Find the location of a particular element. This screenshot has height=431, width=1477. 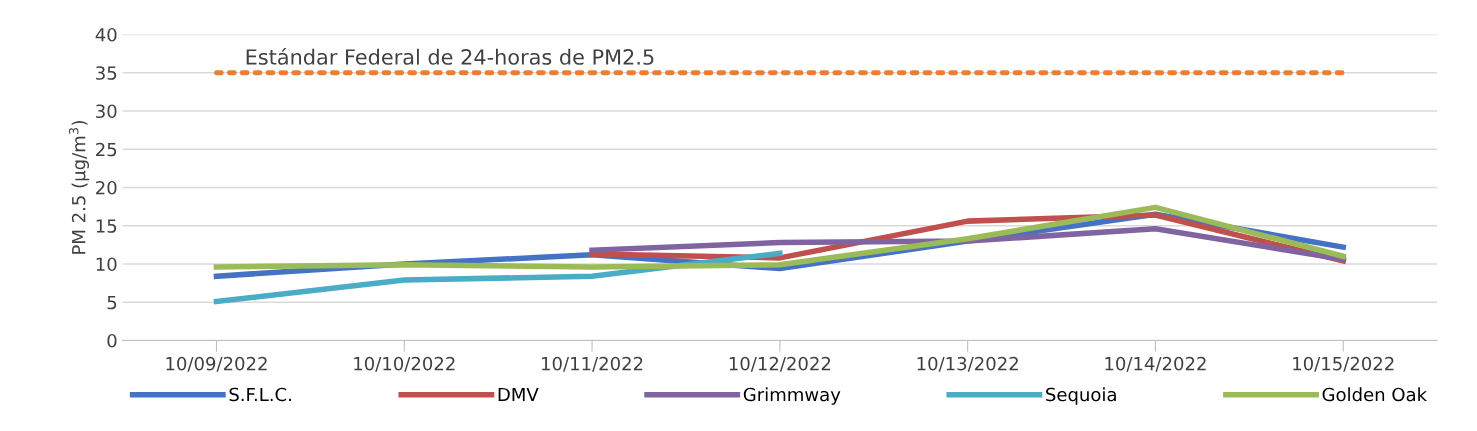

legend-label: Sequoia is located at coordinates (1081, 396).